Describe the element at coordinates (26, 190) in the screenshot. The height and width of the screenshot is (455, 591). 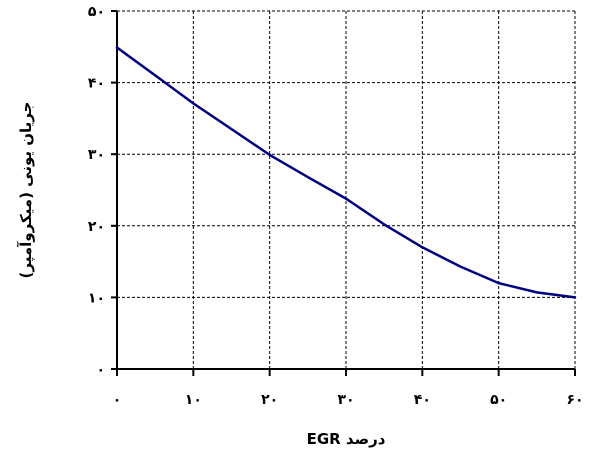
I see `y-axis-title: جریان یونی (میکروآمپر)` at that location.